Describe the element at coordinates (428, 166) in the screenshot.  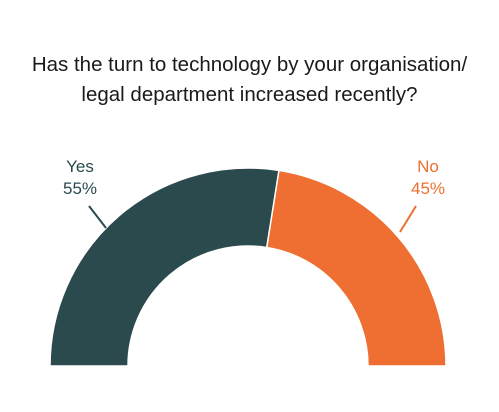
I see `slice-label-no: No` at that location.